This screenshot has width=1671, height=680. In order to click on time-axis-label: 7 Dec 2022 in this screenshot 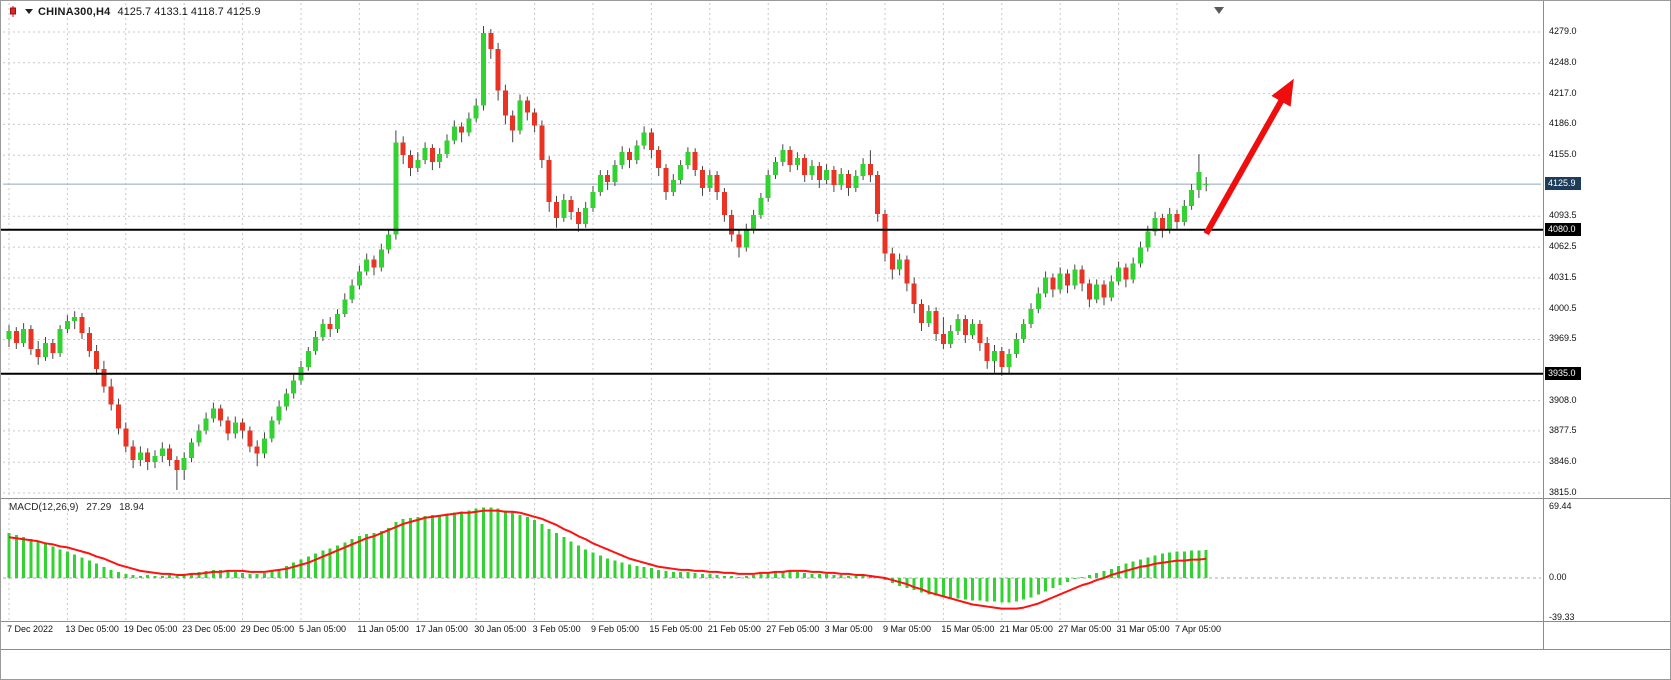, I will do `click(30, 629)`.